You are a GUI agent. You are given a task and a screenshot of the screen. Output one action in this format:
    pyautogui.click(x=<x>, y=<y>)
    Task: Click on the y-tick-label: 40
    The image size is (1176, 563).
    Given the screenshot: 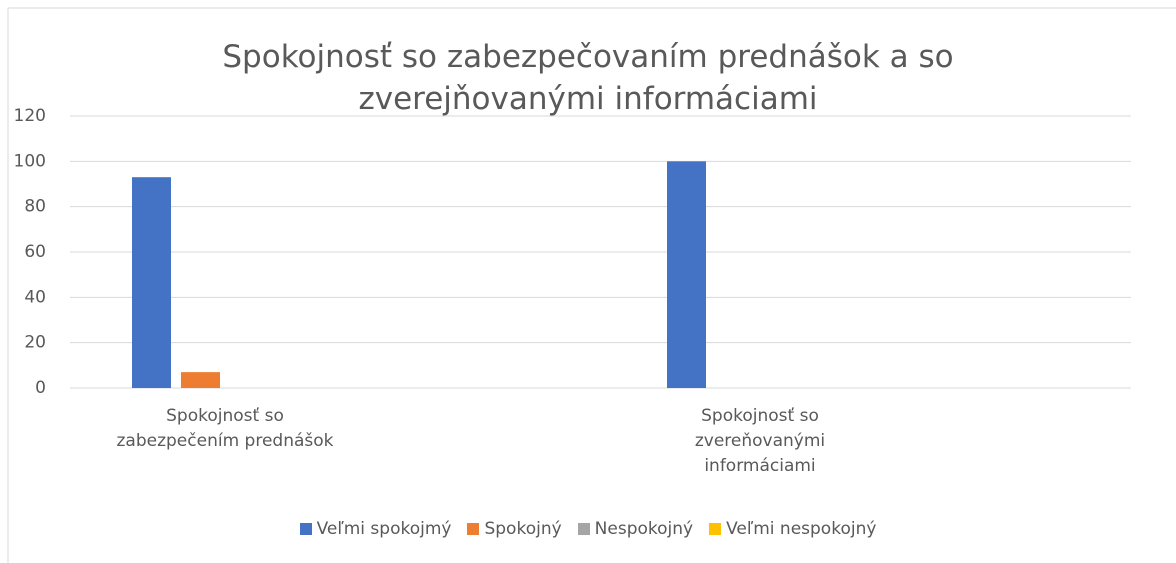 What is the action you would take?
    pyautogui.click(x=35, y=297)
    